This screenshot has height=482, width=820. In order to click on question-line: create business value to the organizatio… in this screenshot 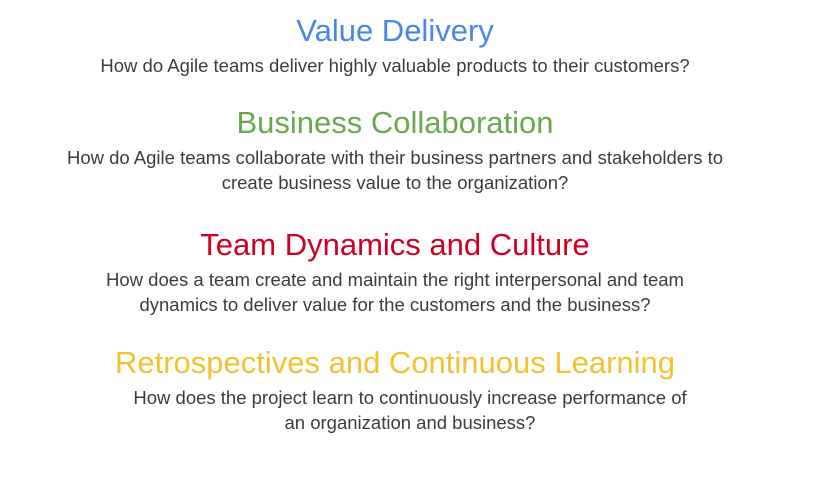, I will do `click(395, 182)`.